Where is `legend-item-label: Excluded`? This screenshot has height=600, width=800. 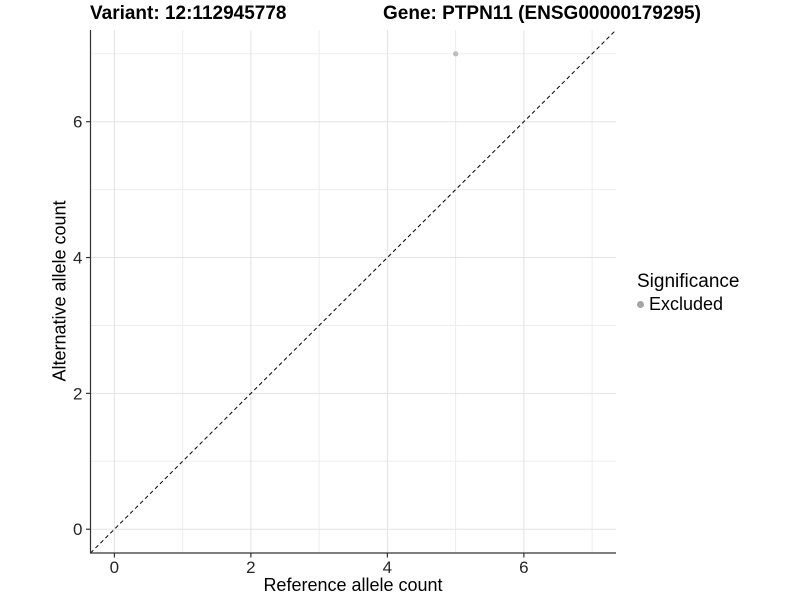
legend-item-label: Excluded is located at coordinates (686, 304).